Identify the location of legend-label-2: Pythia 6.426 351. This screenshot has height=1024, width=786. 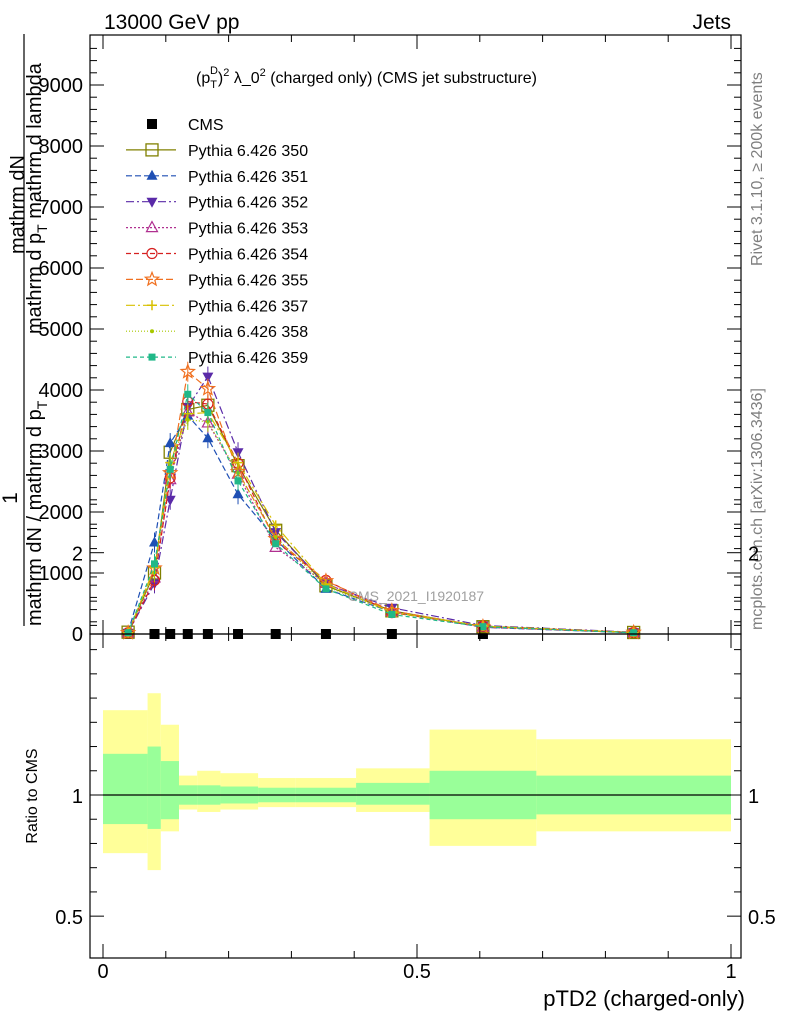
(248, 177).